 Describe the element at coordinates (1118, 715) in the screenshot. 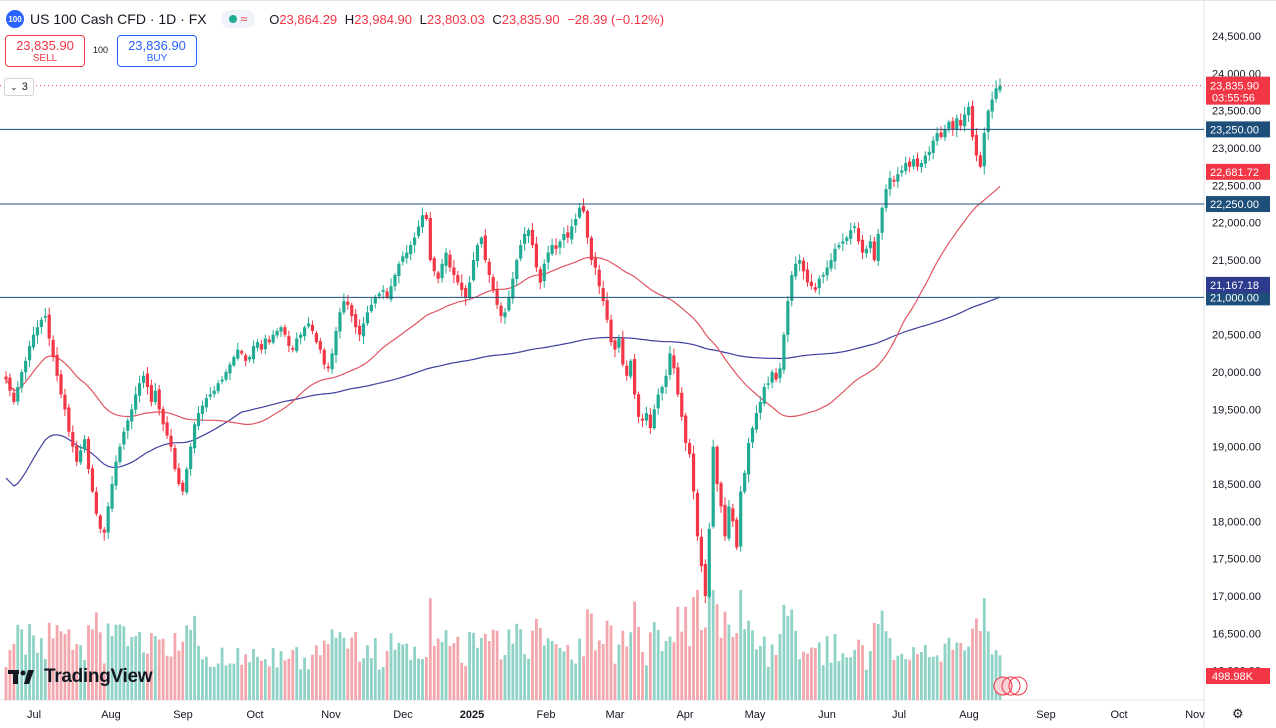

I see `x-tick-label: Oct` at that location.